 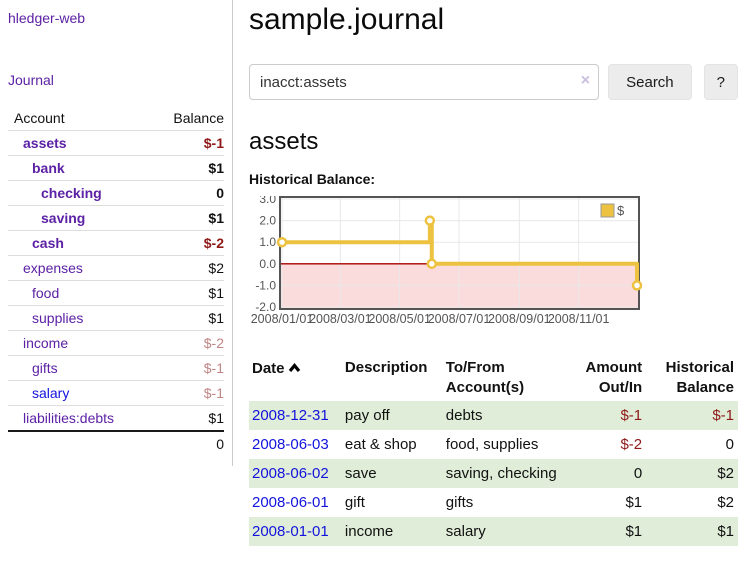 What do you see at coordinates (46, 293) in the screenshot?
I see `account-link-food: food` at bounding box center [46, 293].